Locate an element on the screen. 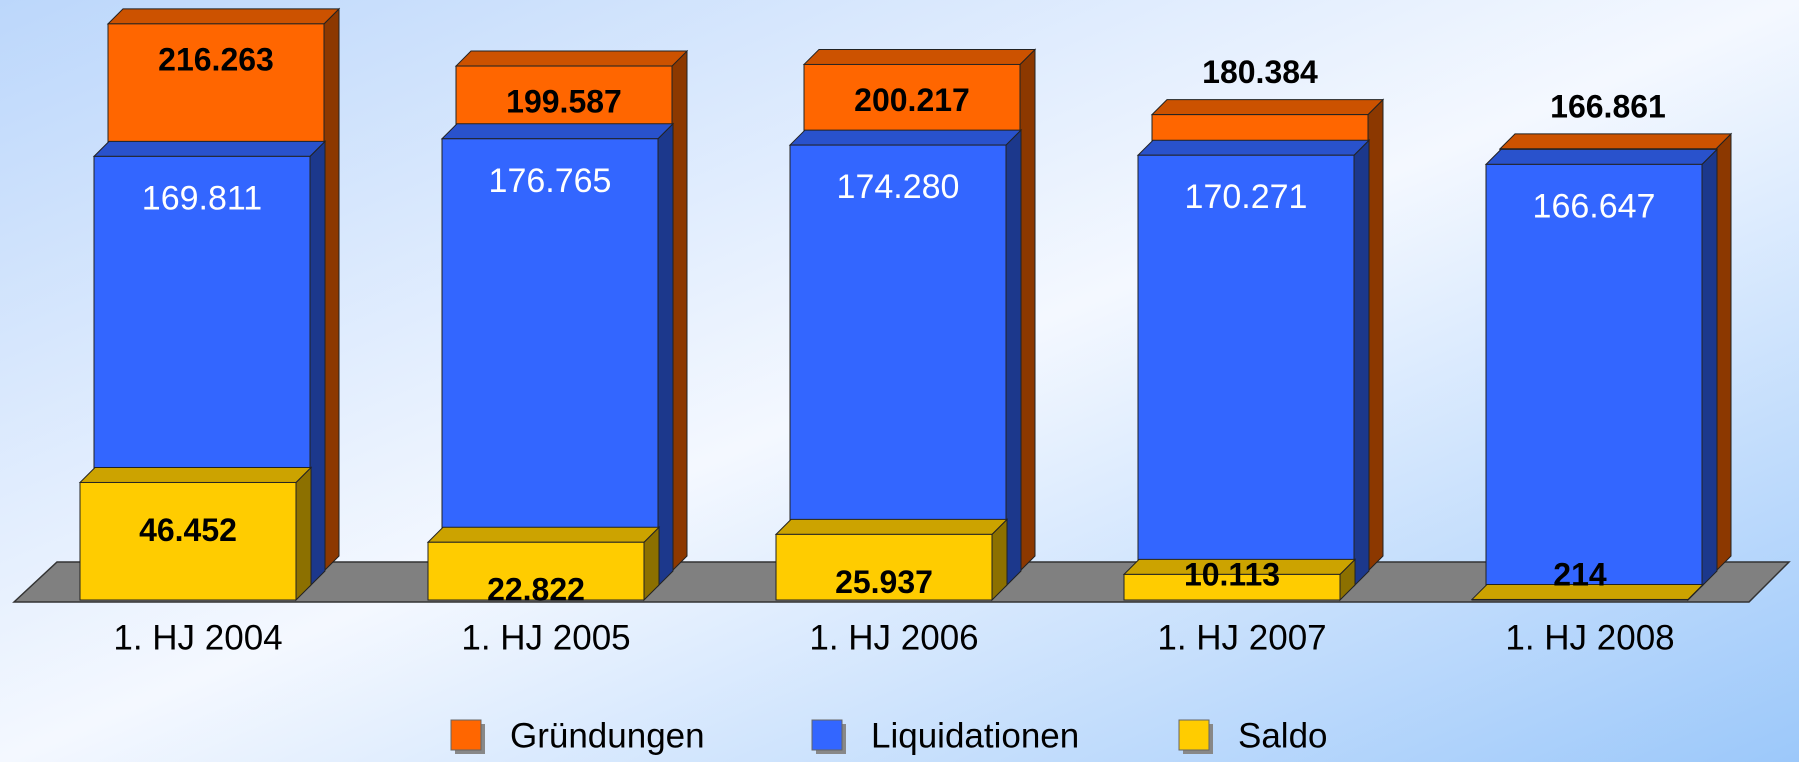 Image resolution: width=1799 pixels, height=762 pixels. legend-label: Liquidationen is located at coordinates (975, 735).